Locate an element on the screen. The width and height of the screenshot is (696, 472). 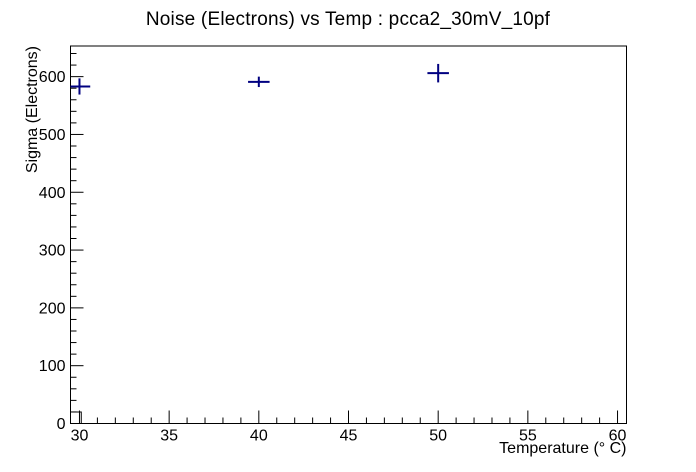
x-tick-label: 55 is located at coordinates (528, 436).